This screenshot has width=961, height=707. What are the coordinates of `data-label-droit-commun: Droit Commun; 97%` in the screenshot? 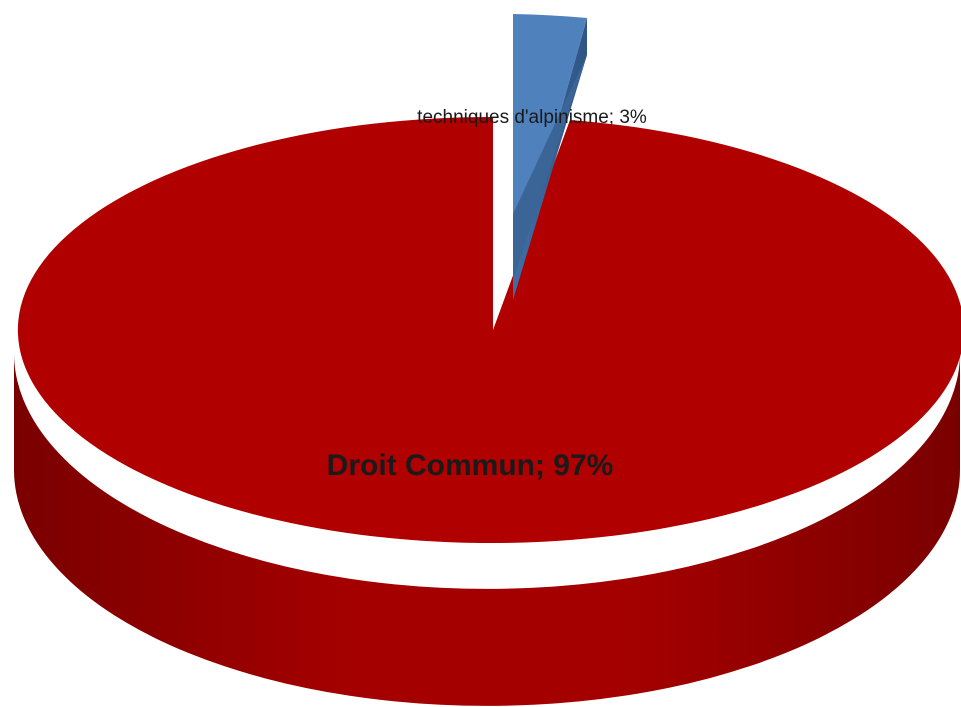 It's located at (470, 465).